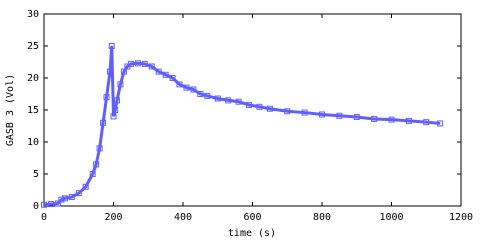 This screenshot has height=240, width=480. What do you see at coordinates (391, 217) in the screenshot?
I see `x-tick-label: 1000` at bounding box center [391, 217].